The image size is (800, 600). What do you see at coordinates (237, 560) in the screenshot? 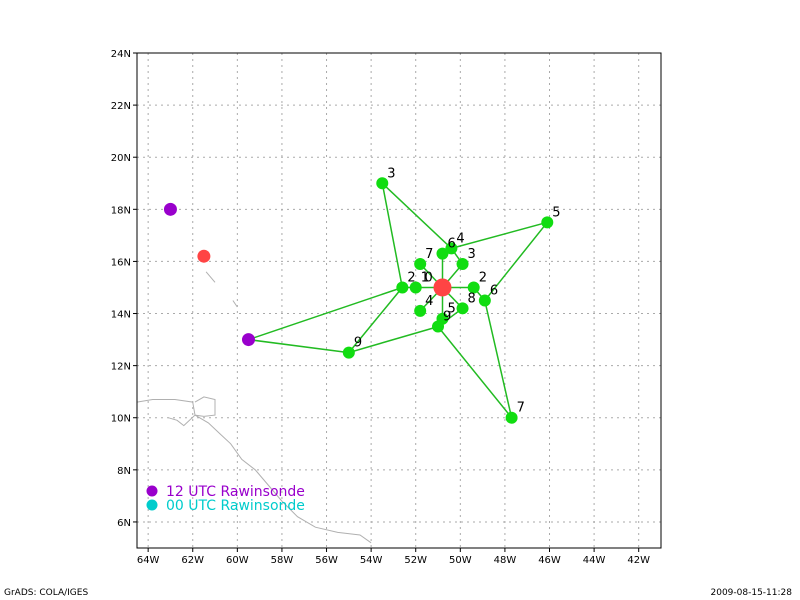
I see `tick-label-lon: 60W` at bounding box center [237, 560].